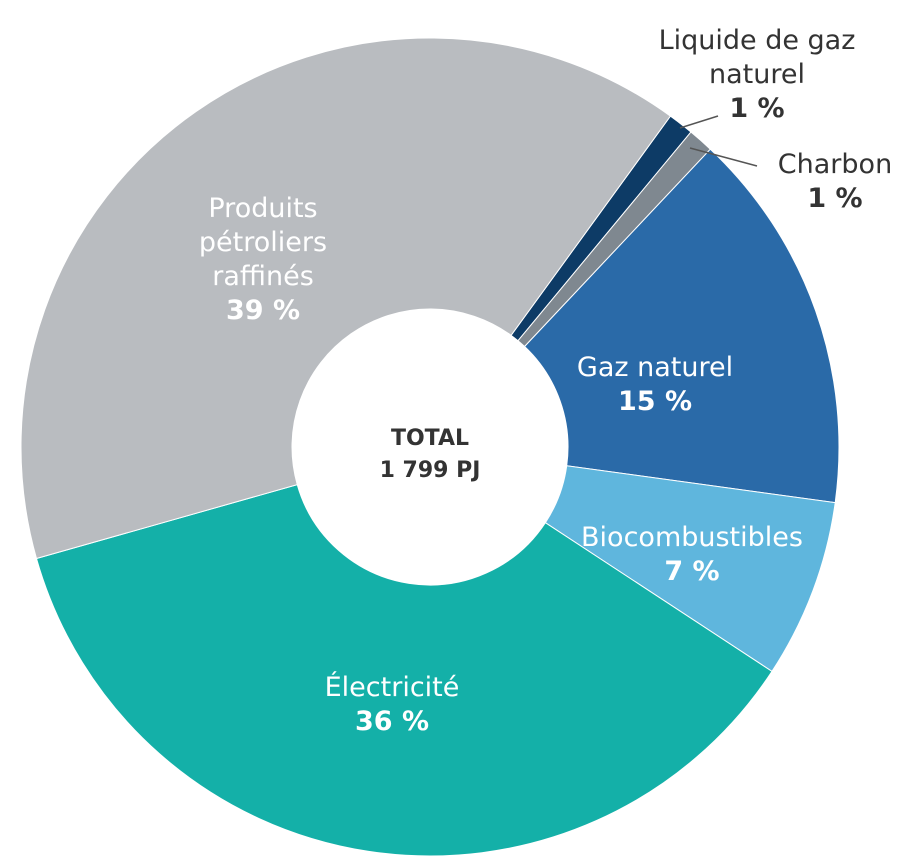 The width and height of the screenshot is (915, 859). Describe the element at coordinates (263, 242) in the screenshot. I see `category-label: Produits pétroliers raffinés` at that location.